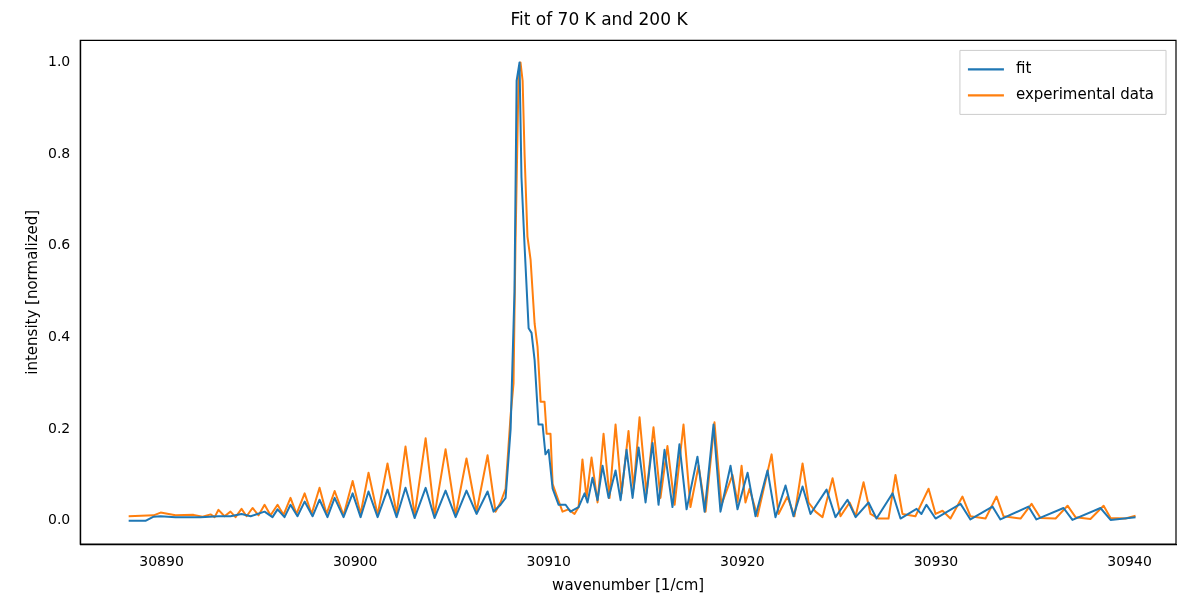  I want to click on y-tick-label: 0.0, so click(59, 519).